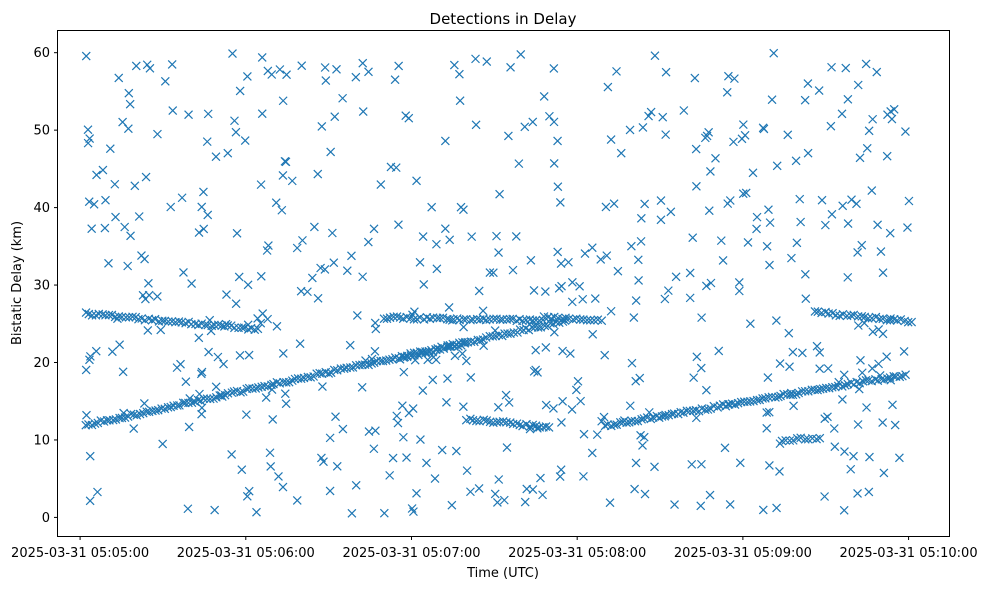 This screenshot has height=590, width=983. What do you see at coordinates (502, 573) in the screenshot?
I see `x-axis-title: Time (UTC)` at bounding box center [502, 573].